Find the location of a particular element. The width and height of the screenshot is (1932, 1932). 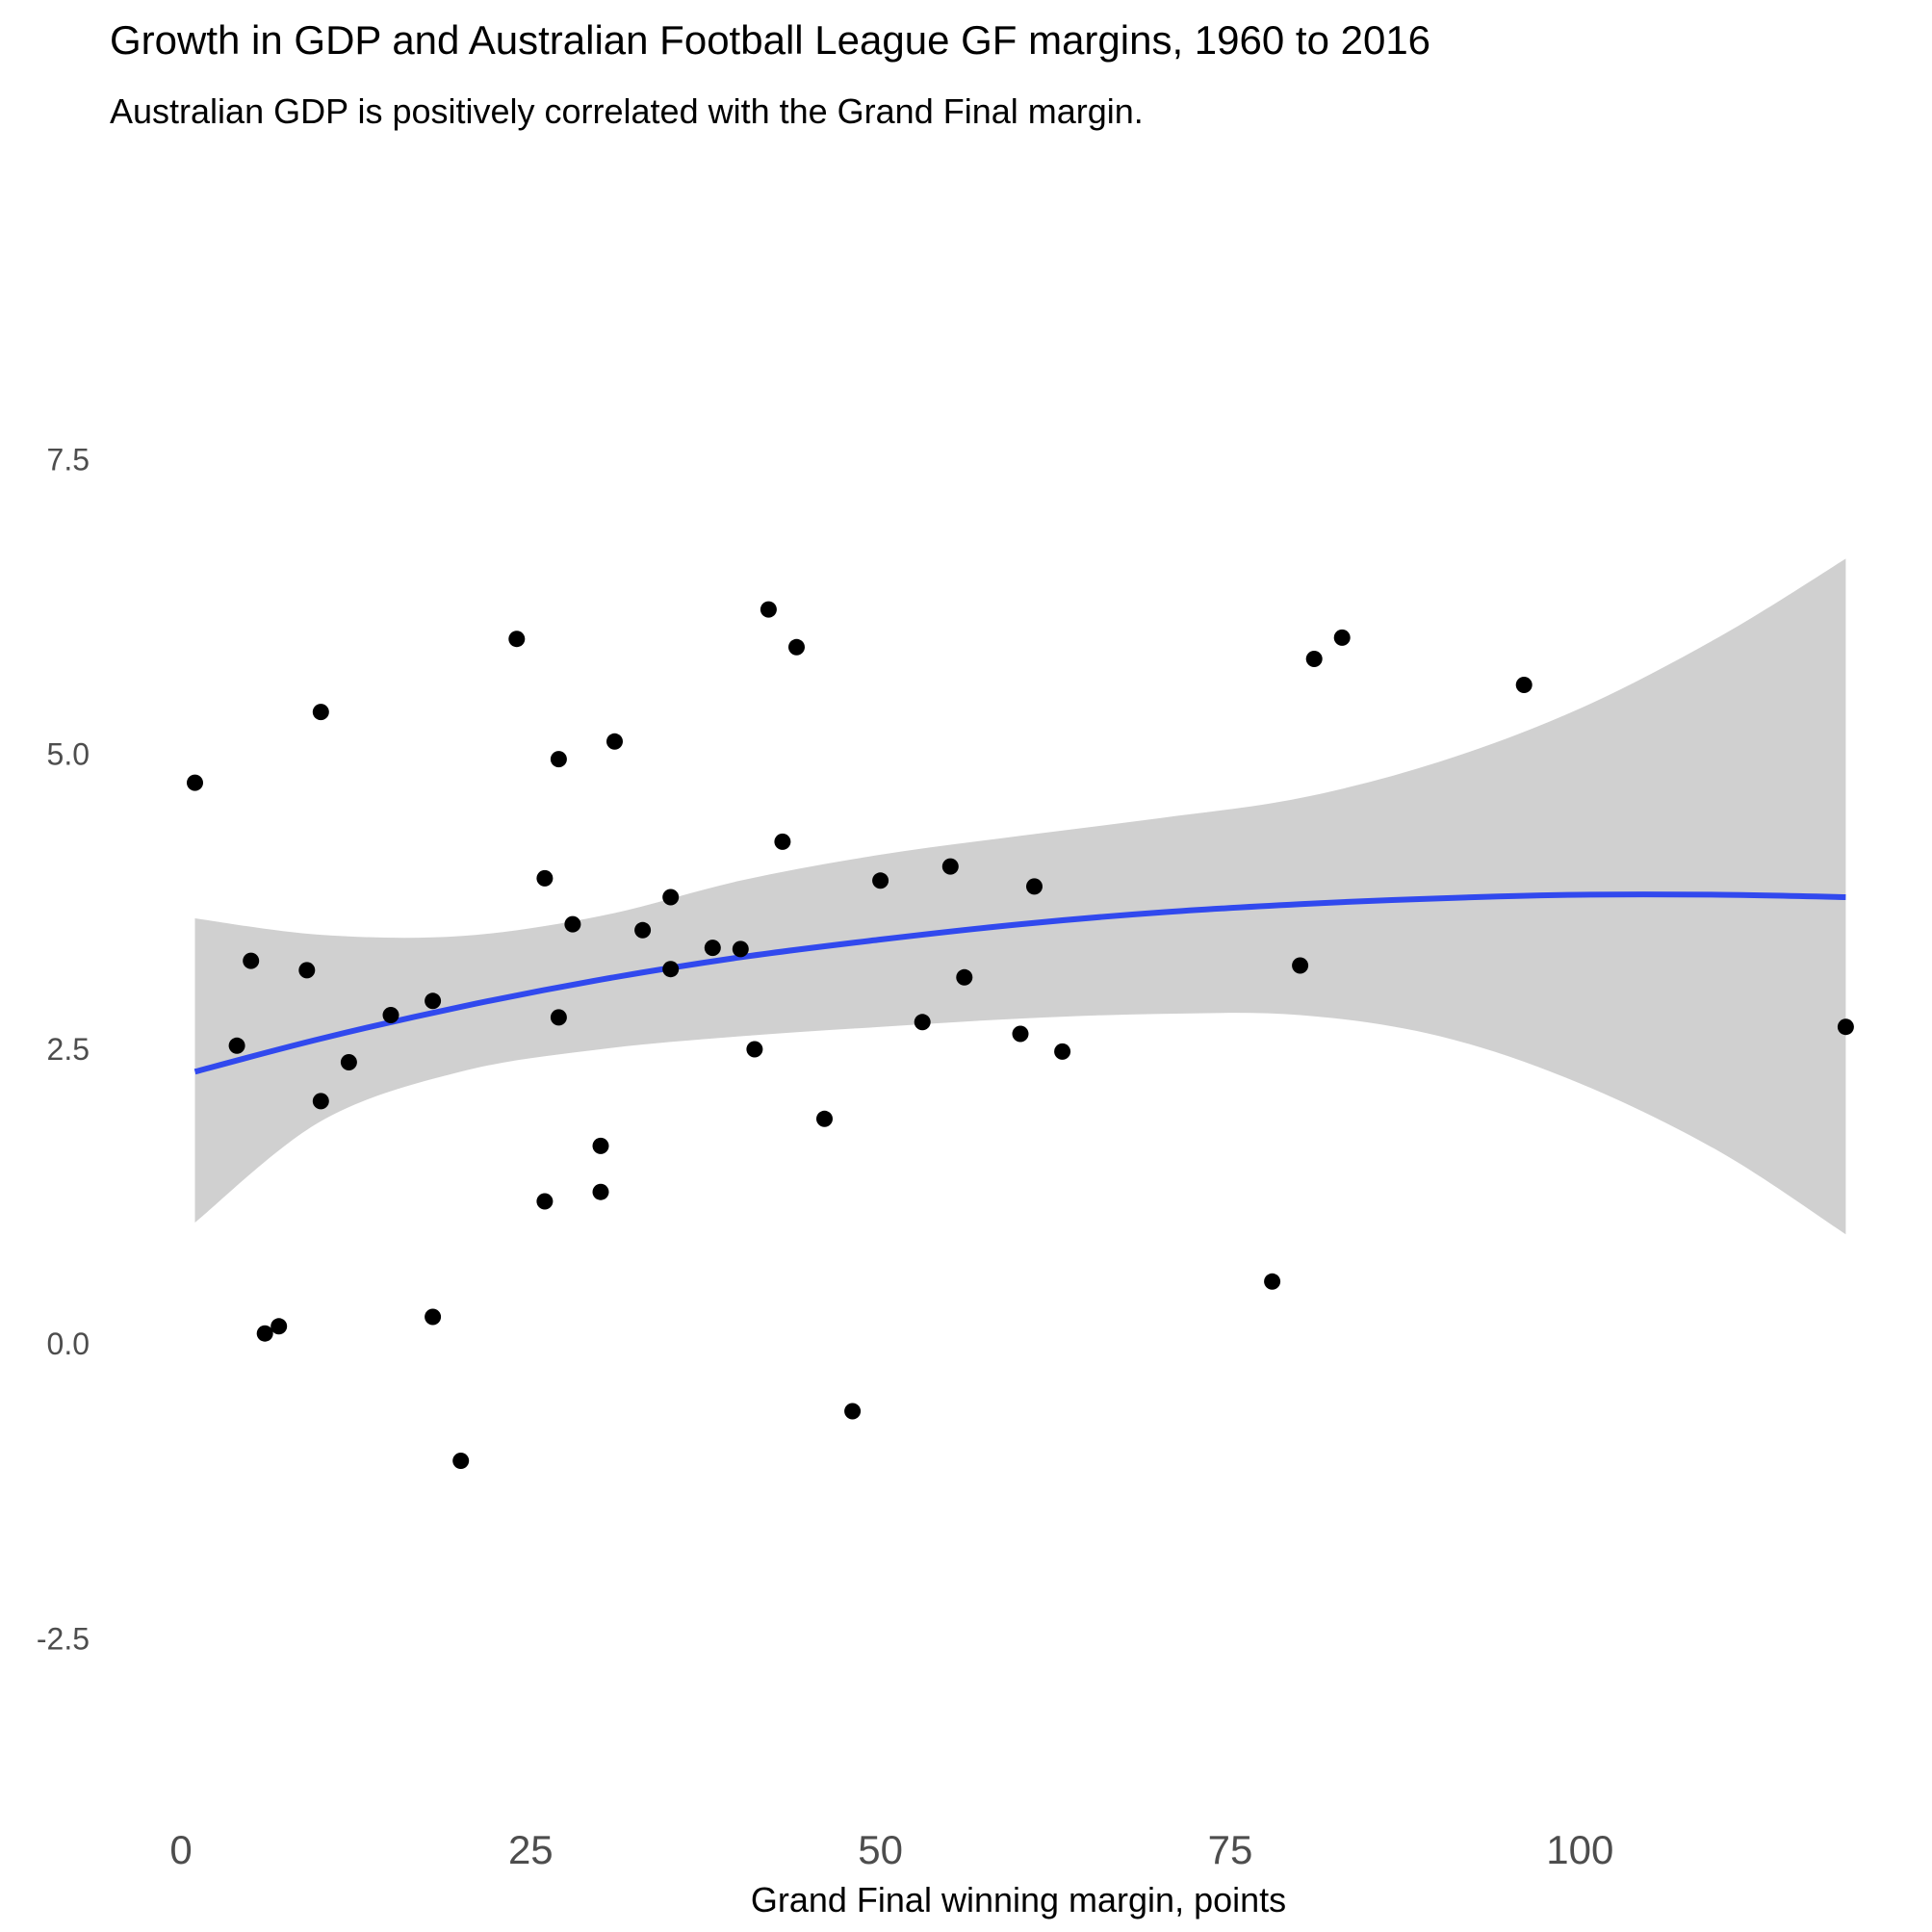

y-axis-ticks: -2.5 0.0 2.5 5.0 7.5 is located at coordinates (64, 1049).